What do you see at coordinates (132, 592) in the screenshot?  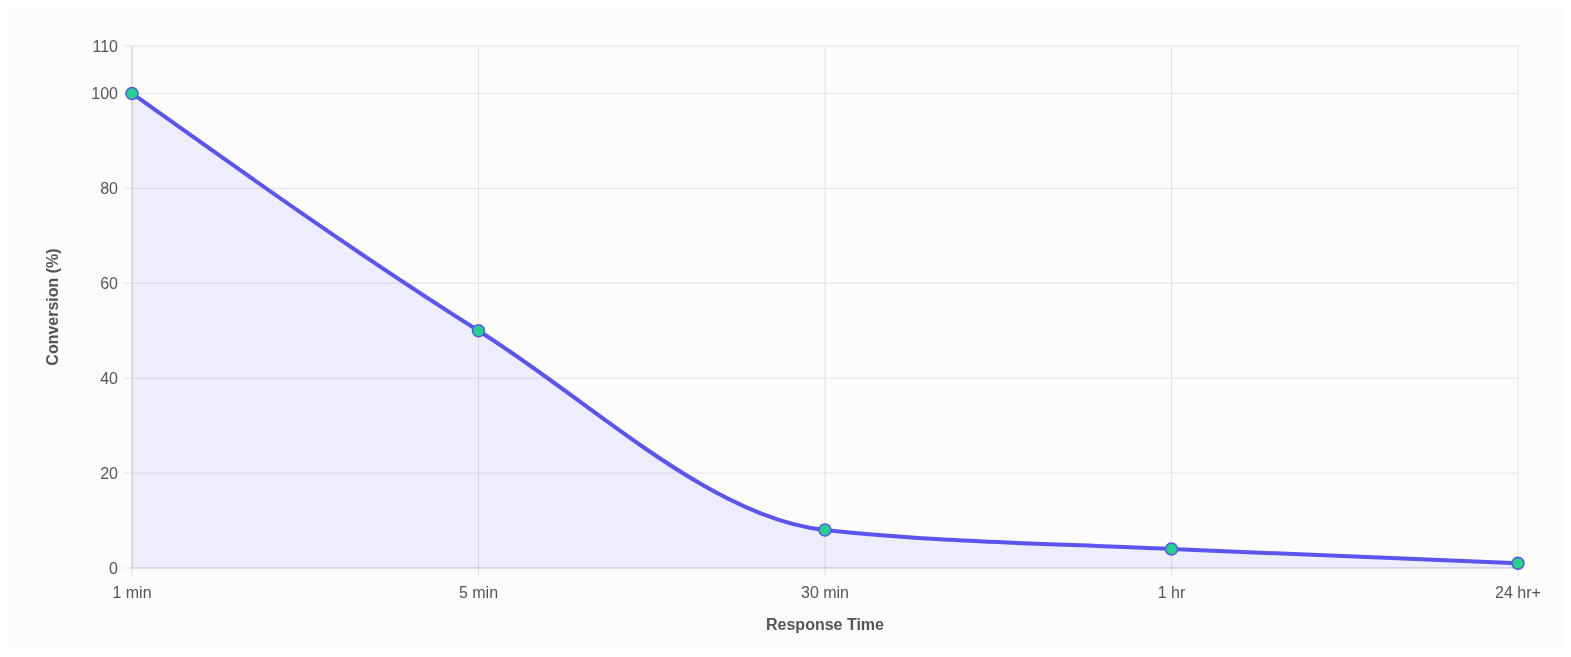 I see `x-tick-label: 1 min` at bounding box center [132, 592].